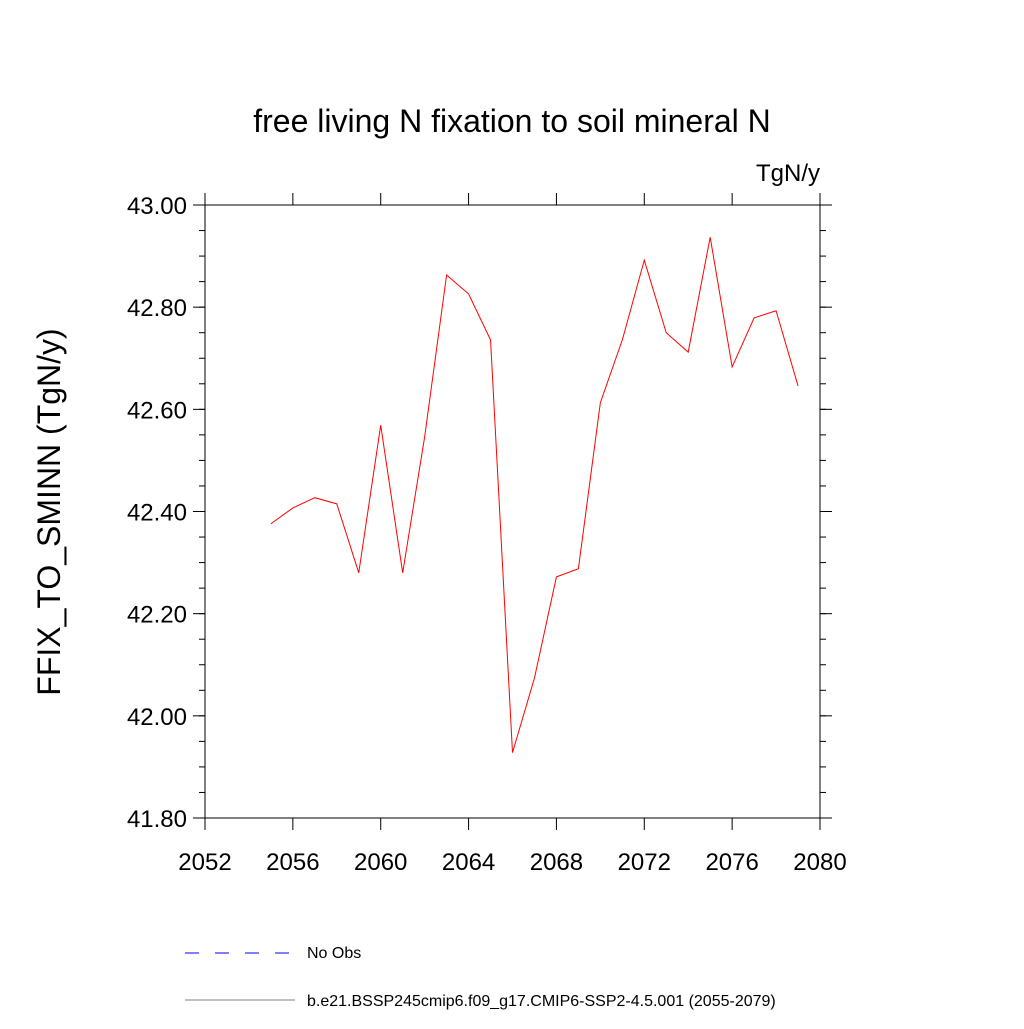 This screenshot has width=1024, height=1029. Describe the element at coordinates (556, 862) in the screenshot. I see `x-tick-label: 2068` at that location.